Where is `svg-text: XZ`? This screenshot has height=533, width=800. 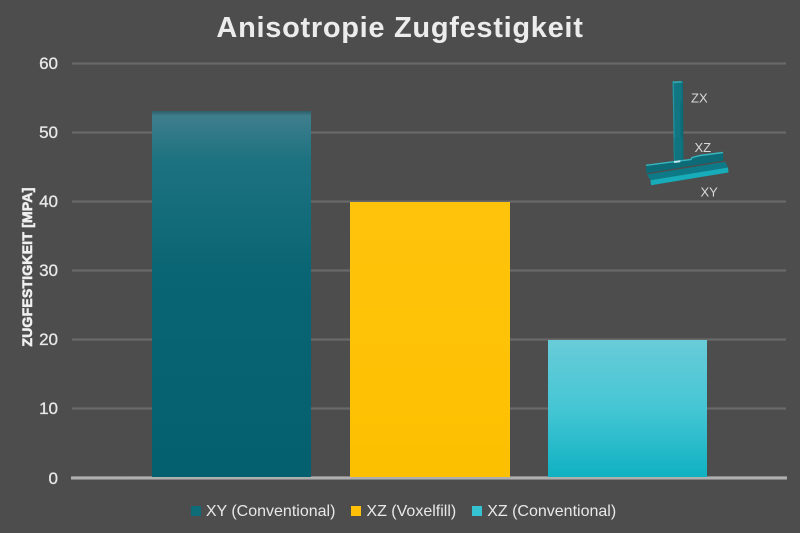 svg-text: XZ is located at coordinates (703, 147).